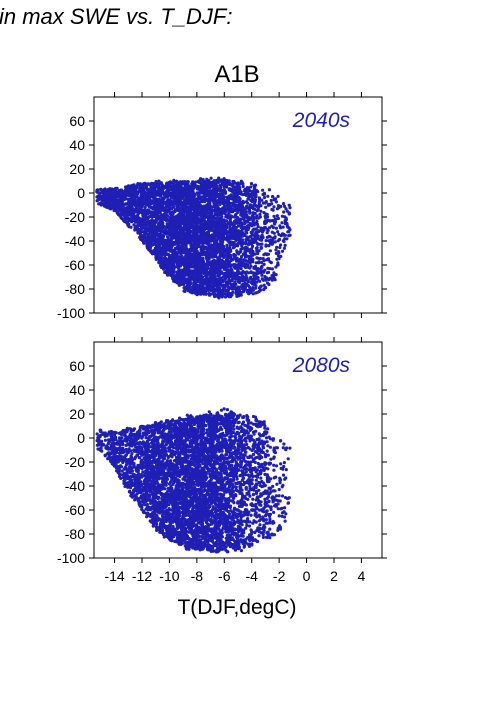  Describe the element at coordinates (77, 169) in the screenshot. I see `y-tick-label: 20` at that location.